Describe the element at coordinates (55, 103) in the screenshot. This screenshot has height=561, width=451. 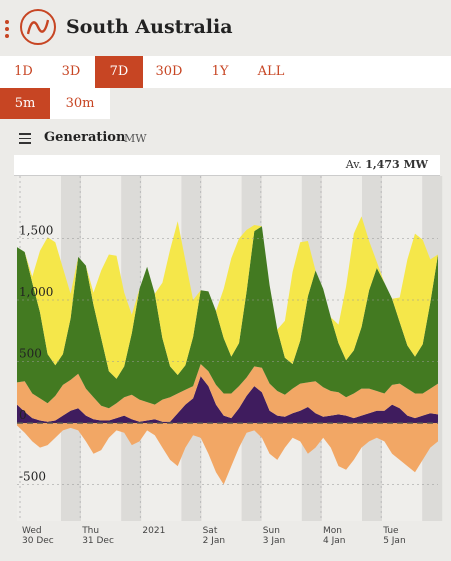
I see `interval-tab-bar: 5m 30m` at that location.